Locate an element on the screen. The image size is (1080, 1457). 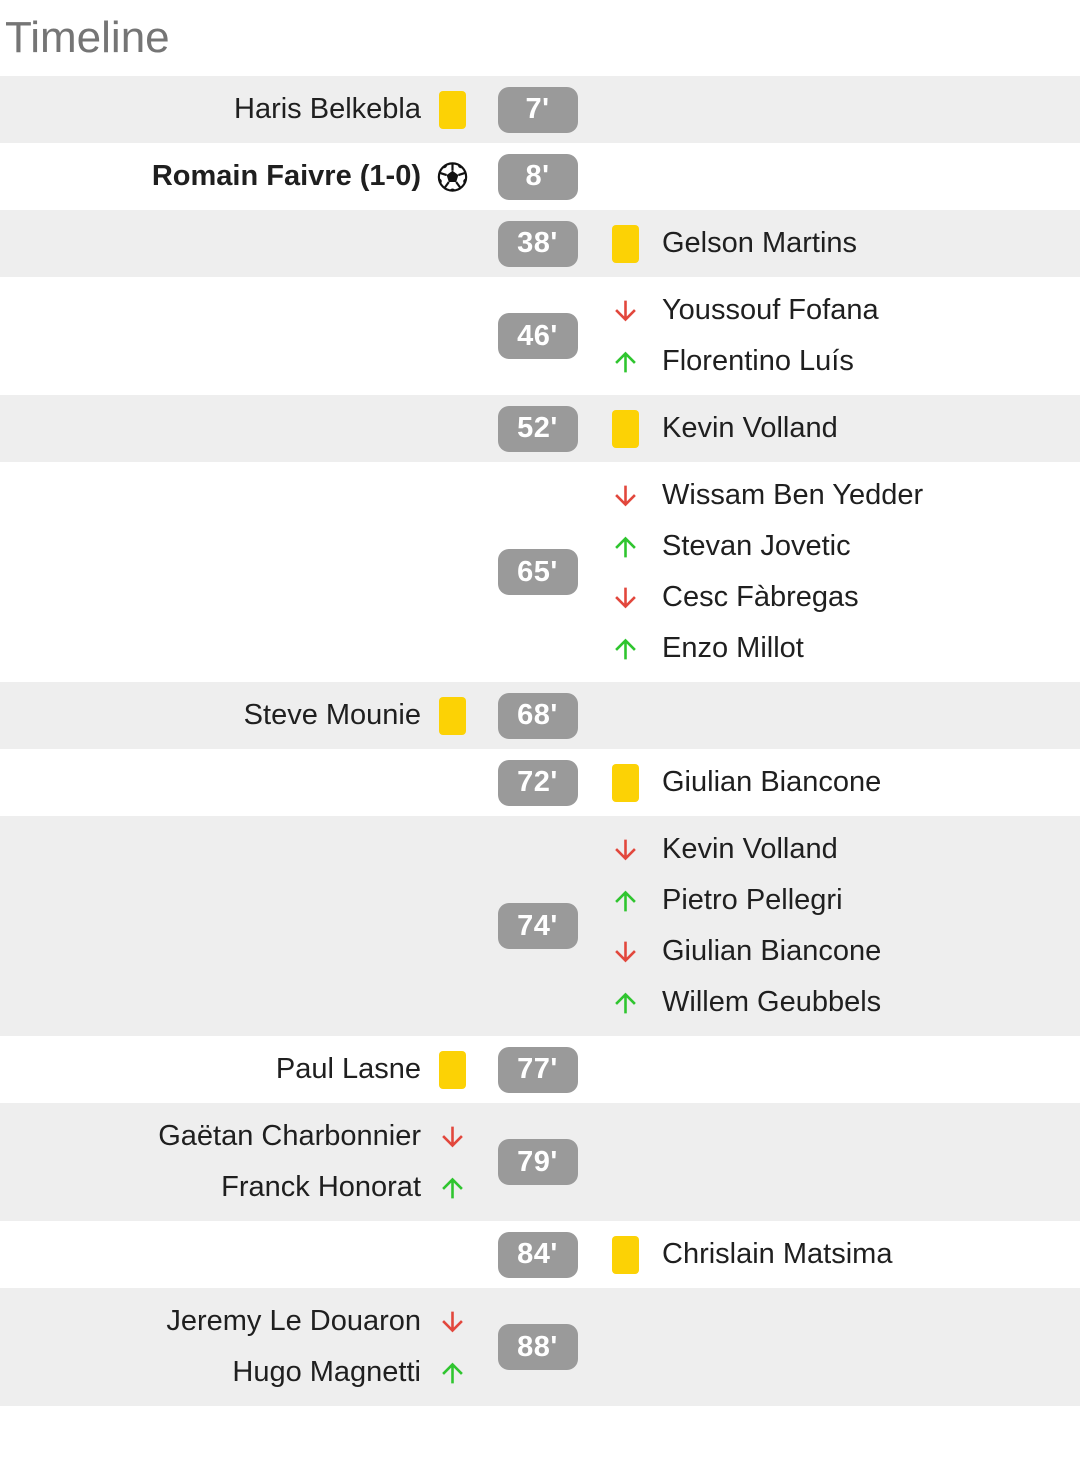
time-badge-column: 8' is located at coordinates (537, 176).